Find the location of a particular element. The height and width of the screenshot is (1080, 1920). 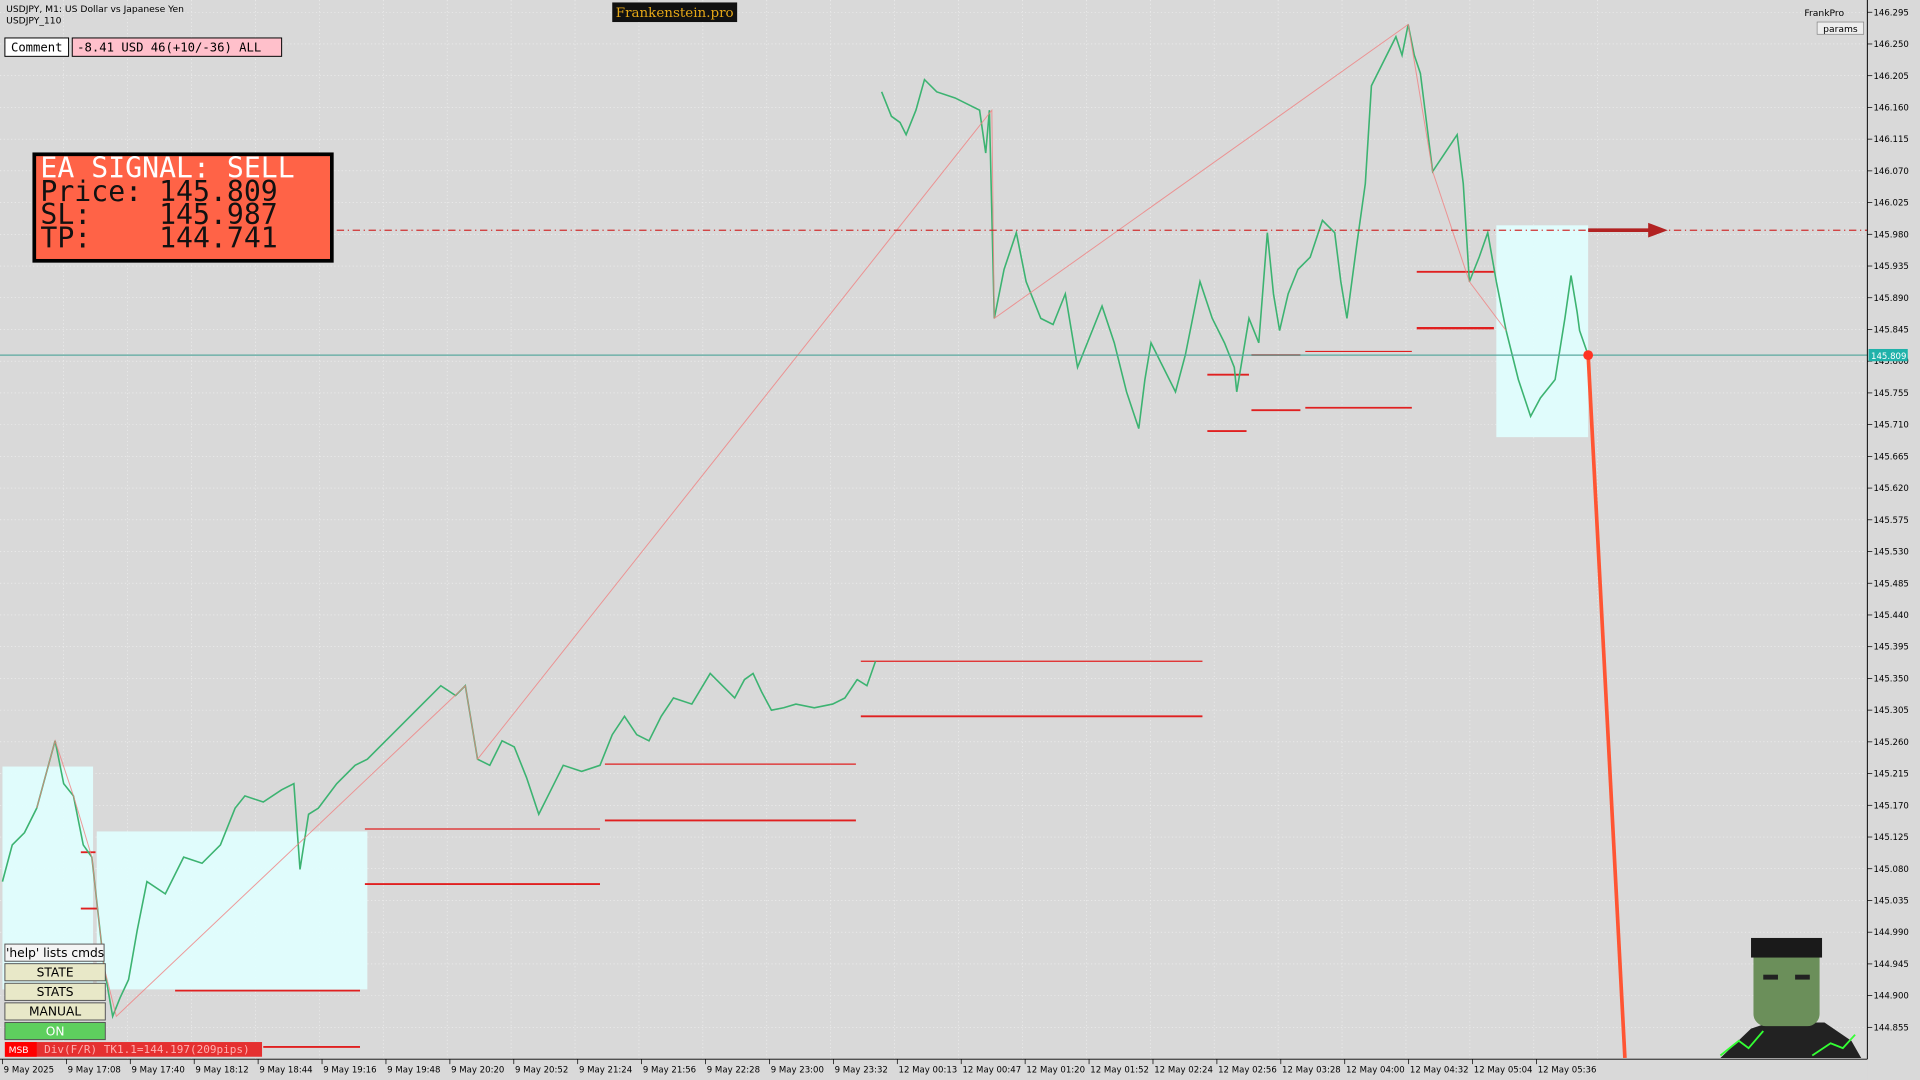

price-label: 145.755 is located at coordinates (1890, 394).